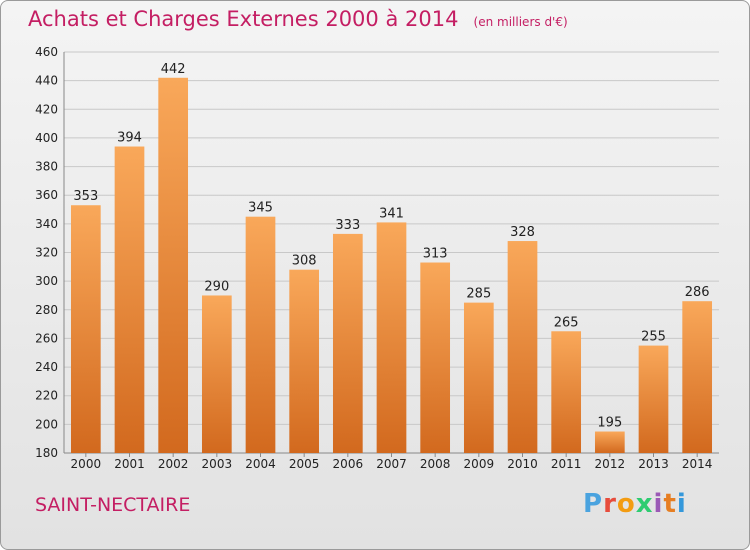 The height and width of the screenshot is (550, 750). I want to click on data-label-2012: 195, so click(609, 423).